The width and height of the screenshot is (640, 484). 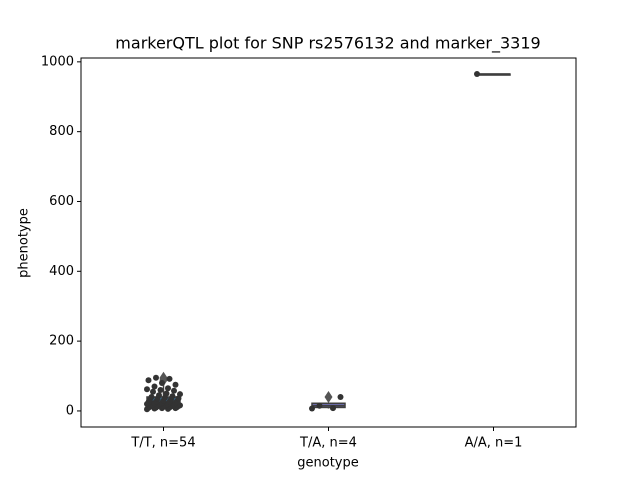 I want to click on y-tick-label: 400, so click(x=61, y=271).